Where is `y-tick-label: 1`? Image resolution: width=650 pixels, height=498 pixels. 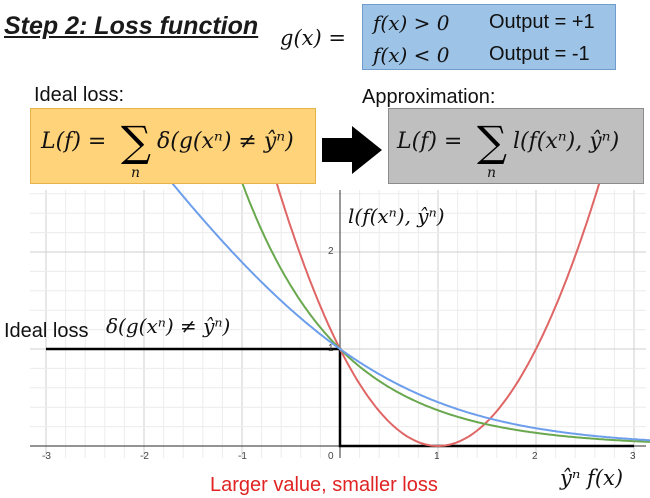 y-tick-label: 1 is located at coordinates (331, 348).